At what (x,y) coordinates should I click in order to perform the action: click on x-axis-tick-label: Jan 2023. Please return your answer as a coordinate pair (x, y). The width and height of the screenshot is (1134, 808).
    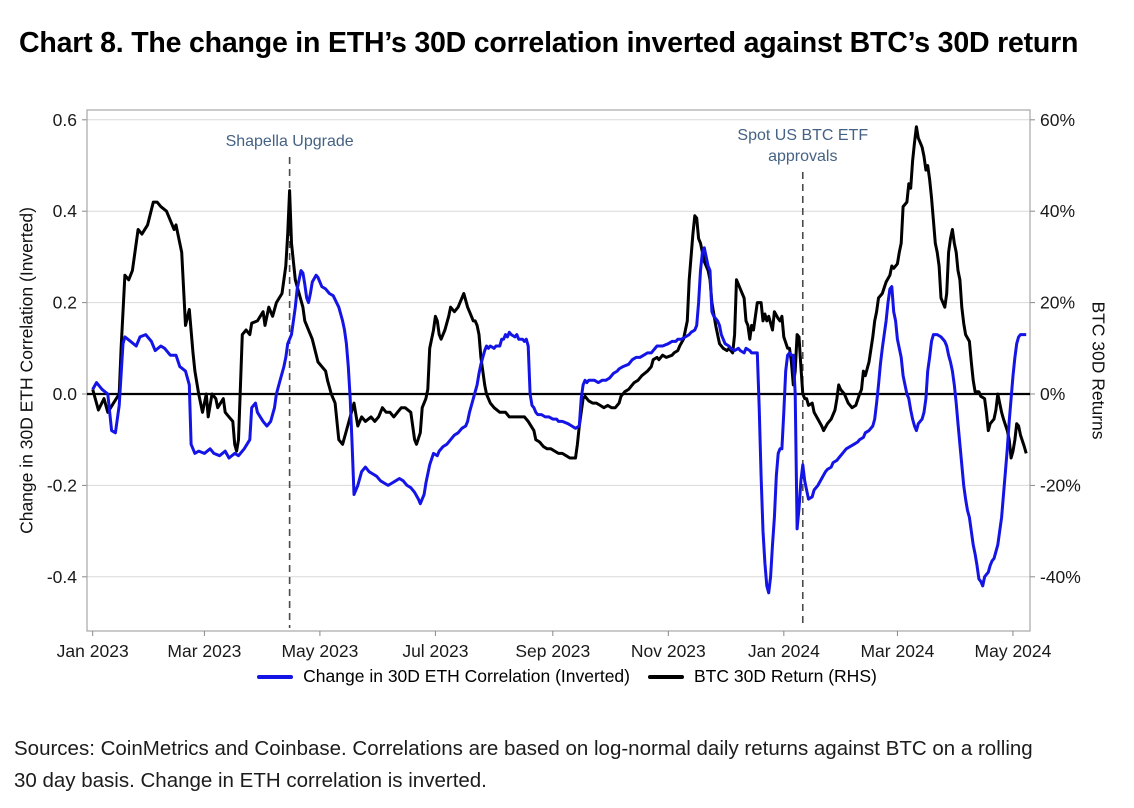
    Looking at the image, I should click on (93, 651).